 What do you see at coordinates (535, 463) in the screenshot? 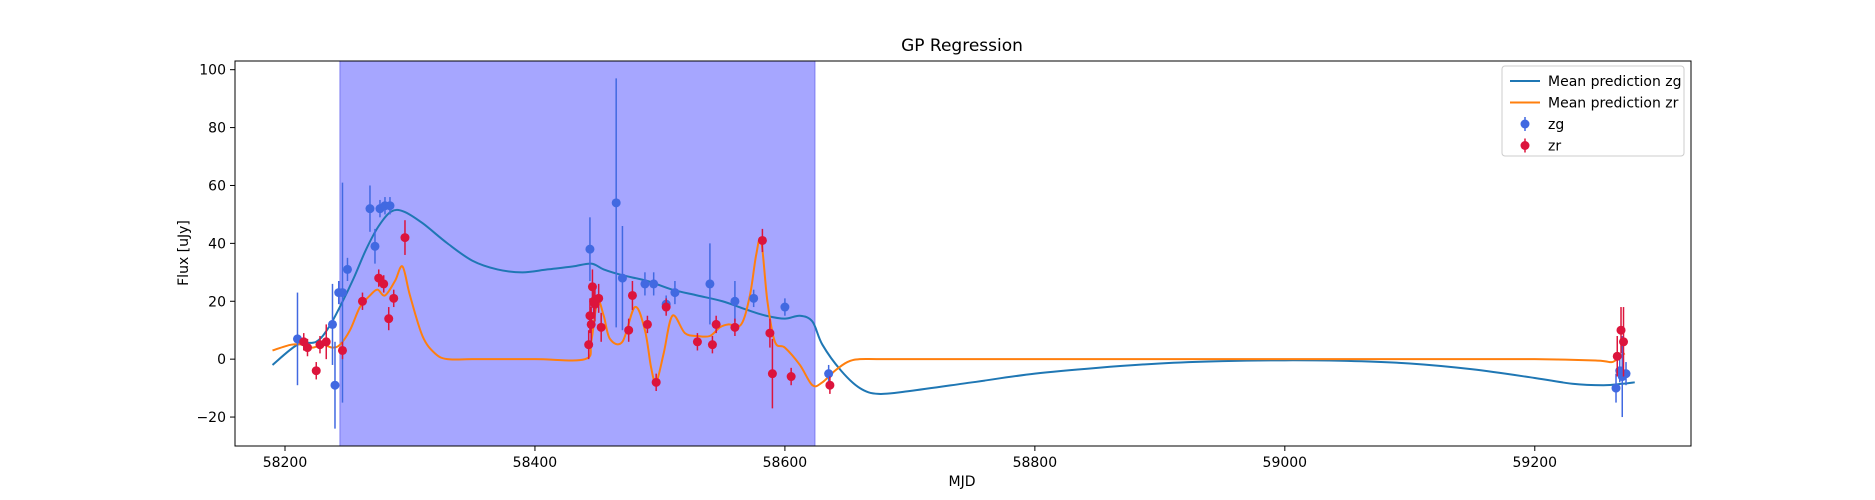
I see `x-tick-label: 58400` at bounding box center [535, 463].